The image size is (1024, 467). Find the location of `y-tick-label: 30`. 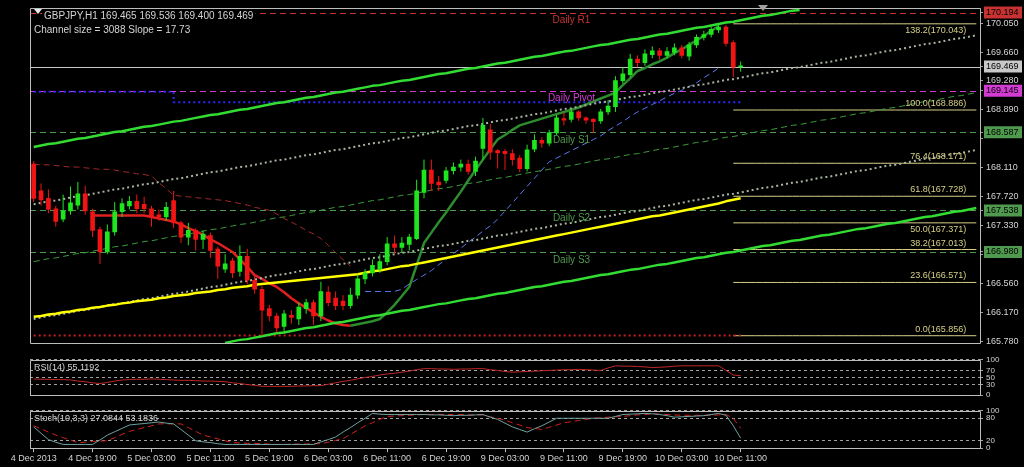

y-tick-label: 30 is located at coordinates (991, 384).